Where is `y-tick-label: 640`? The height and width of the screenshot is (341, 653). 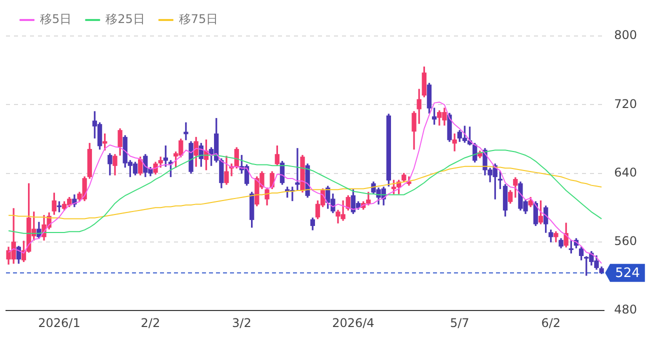 y-tick-label: 640 is located at coordinates (625, 172).